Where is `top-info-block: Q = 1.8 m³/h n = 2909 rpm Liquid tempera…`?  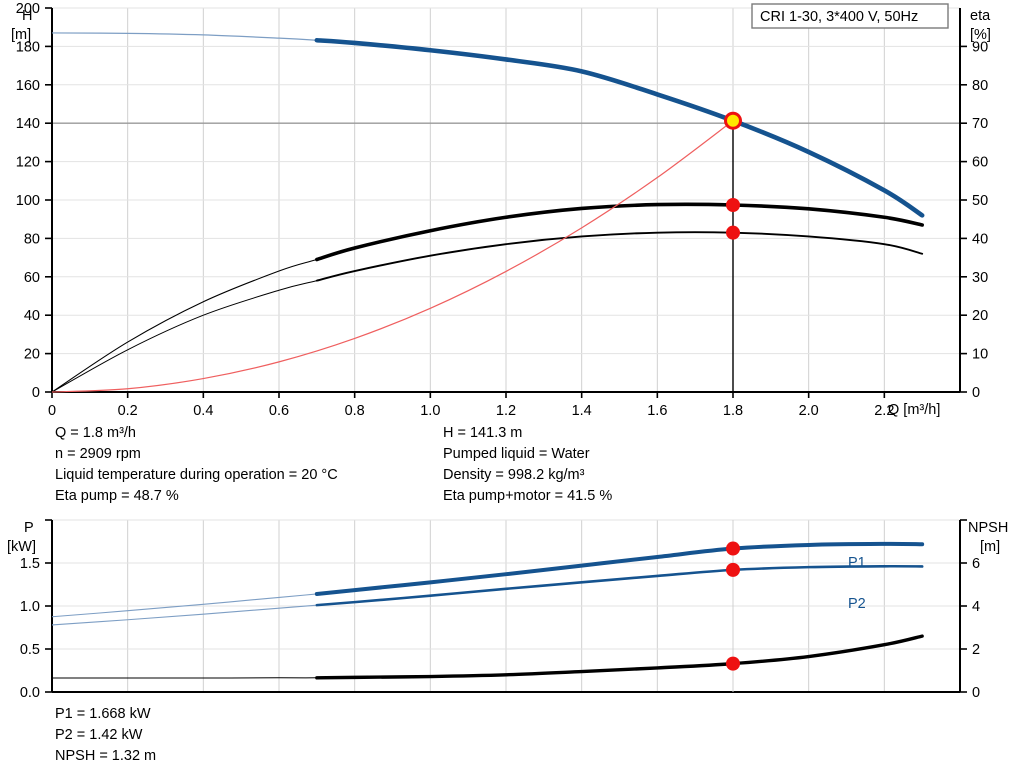
top-info-block: Q = 1.8 m³/h n = 2909 rpm Liquid tempera… is located at coordinates (333, 464).